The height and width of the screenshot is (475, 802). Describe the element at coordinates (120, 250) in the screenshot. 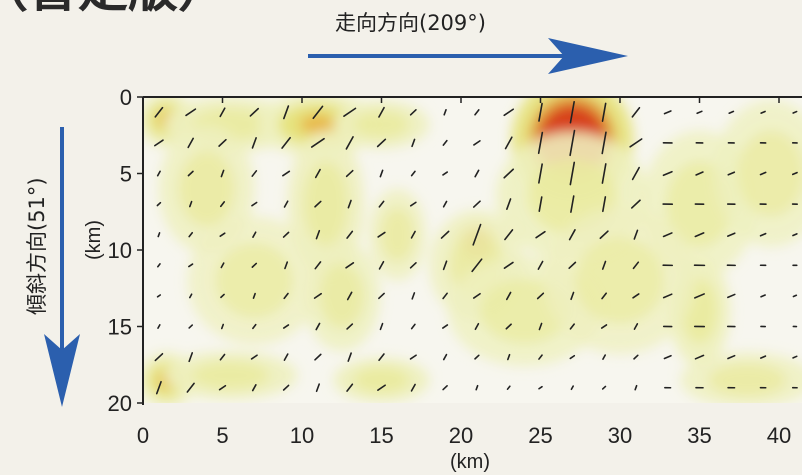

I see `y-tick-label: 10` at that location.